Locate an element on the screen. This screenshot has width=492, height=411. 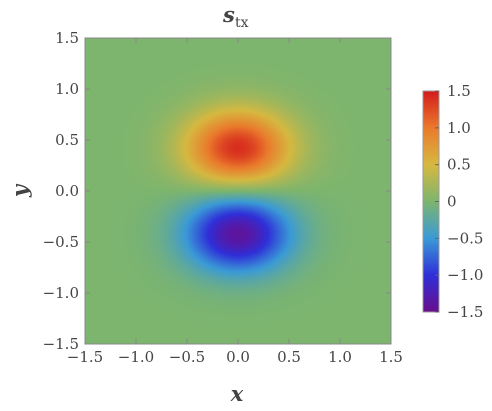
y-tick-label: 0.5 is located at coordinates (67, 140).